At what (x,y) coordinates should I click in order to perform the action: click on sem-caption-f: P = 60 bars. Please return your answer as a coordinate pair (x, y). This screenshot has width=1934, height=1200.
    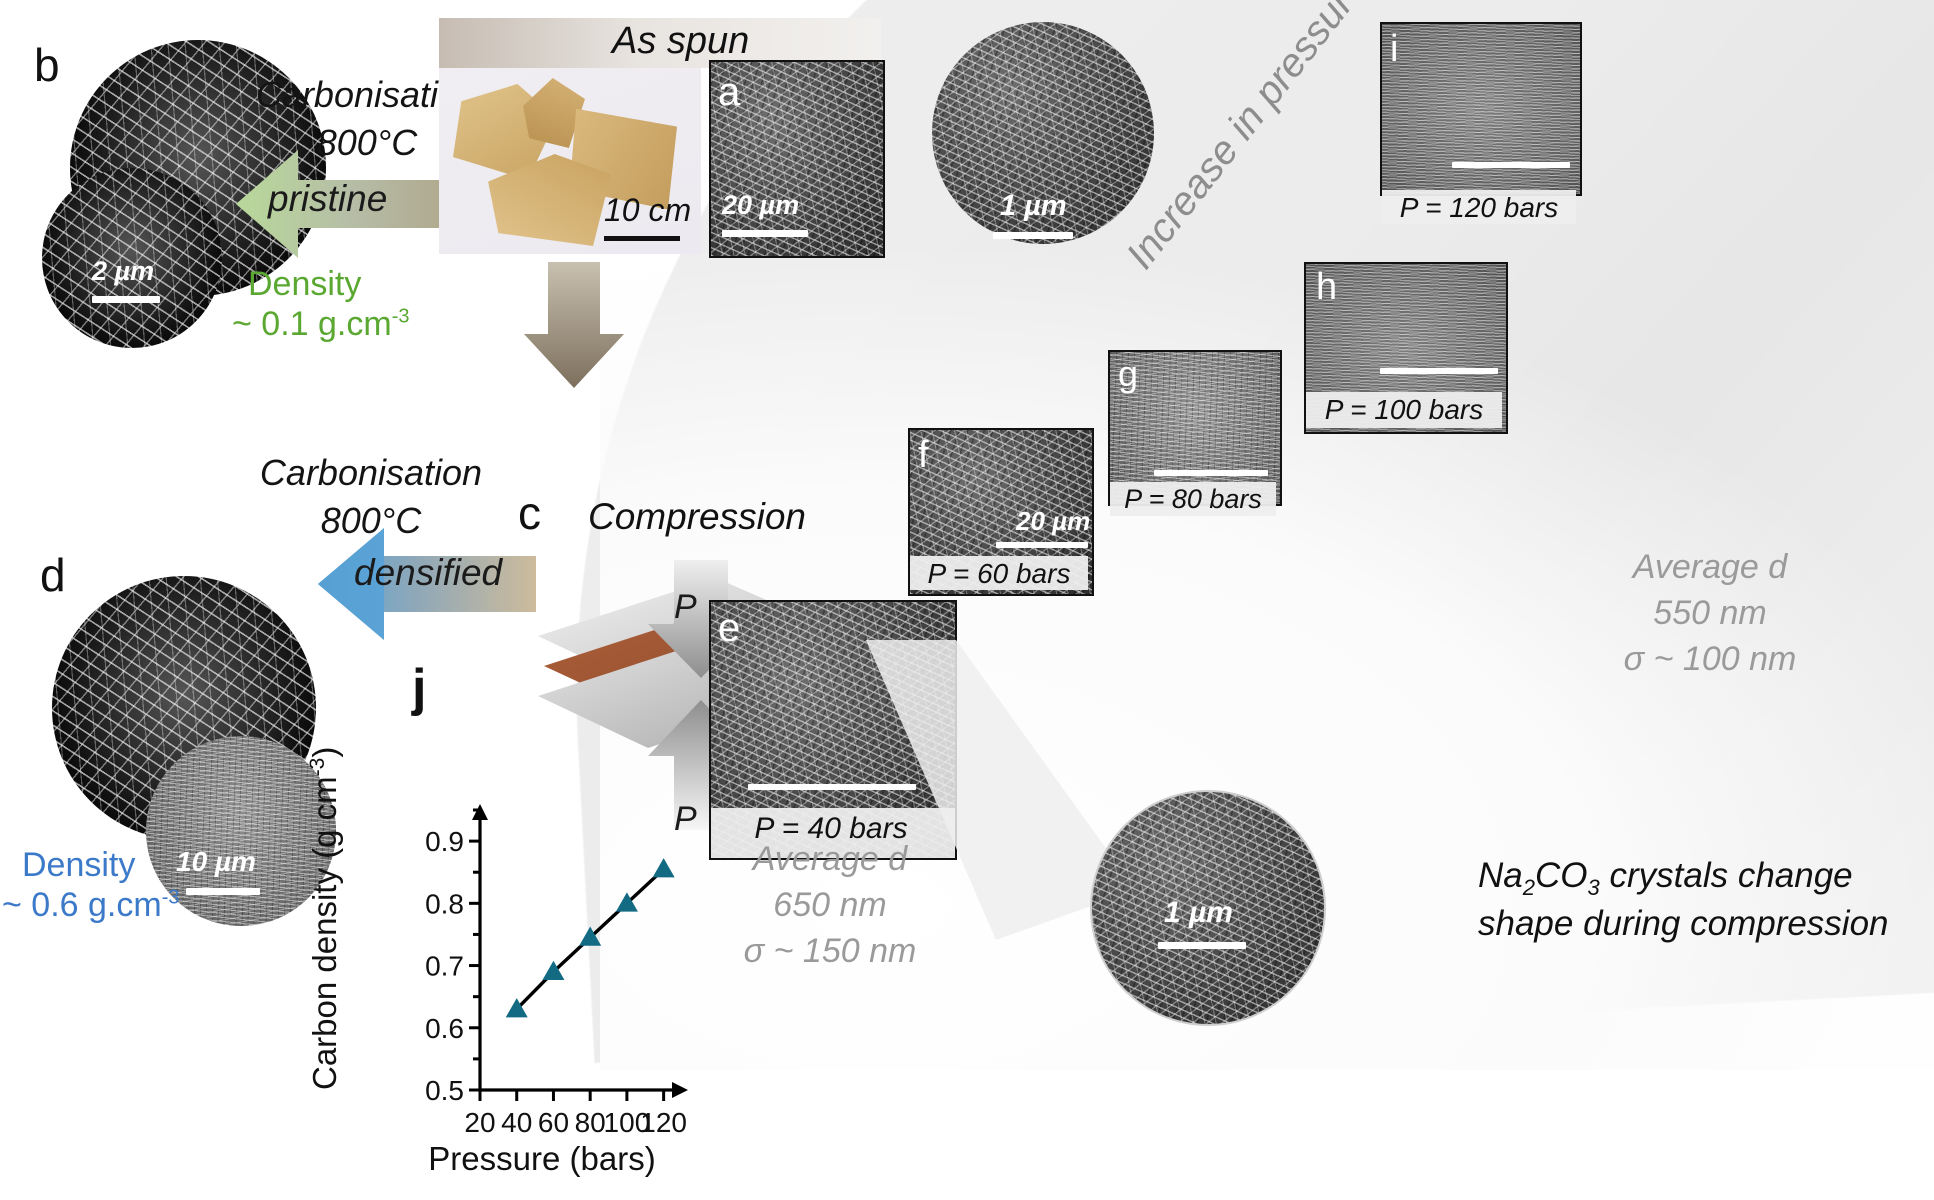
    Looking at the image, I should click on (999, 573).